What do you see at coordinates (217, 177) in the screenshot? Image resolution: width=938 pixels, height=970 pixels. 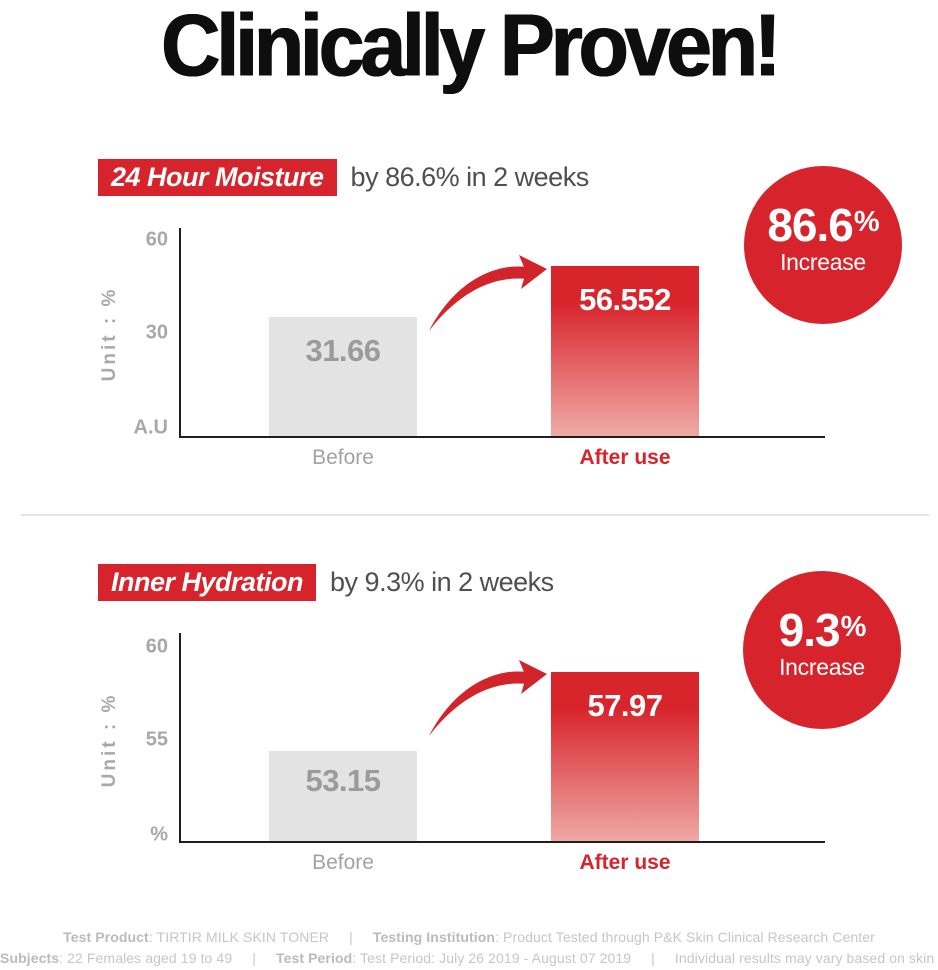 I see `chart-badge: 24 Hour Moisture` at bounding box center [217, 177].